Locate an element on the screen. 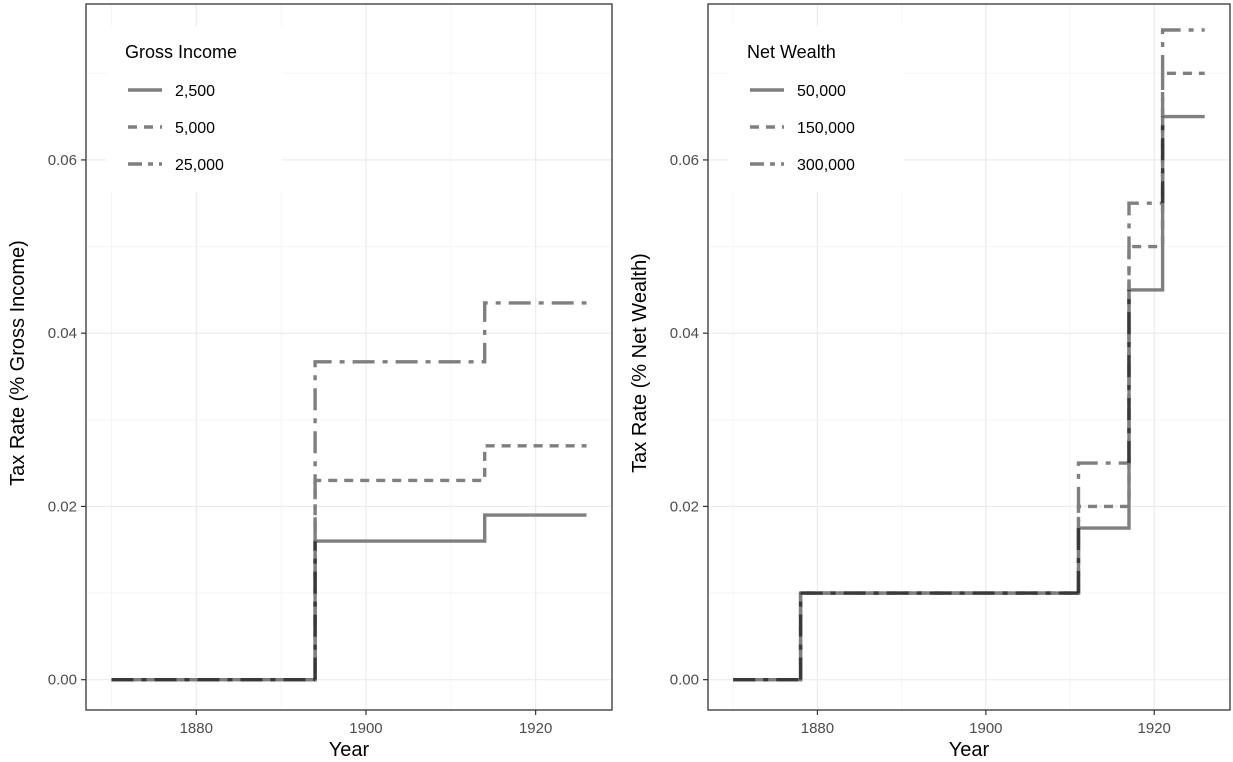 The image size is (1233, 762). legend-label: 5,000 is located at coordinates (195, 128).